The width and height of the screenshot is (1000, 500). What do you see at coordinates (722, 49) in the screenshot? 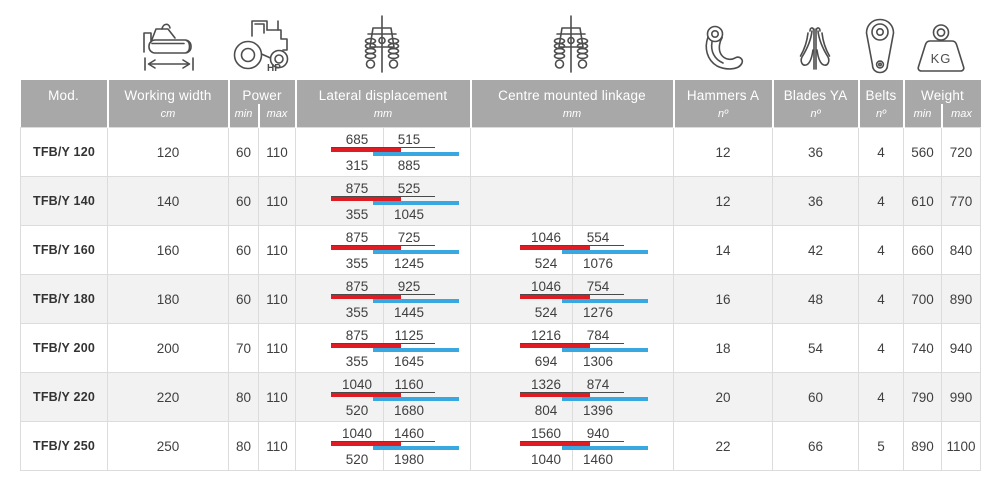
I see `hammer-flail-icon` at bounding box center [722, 49].